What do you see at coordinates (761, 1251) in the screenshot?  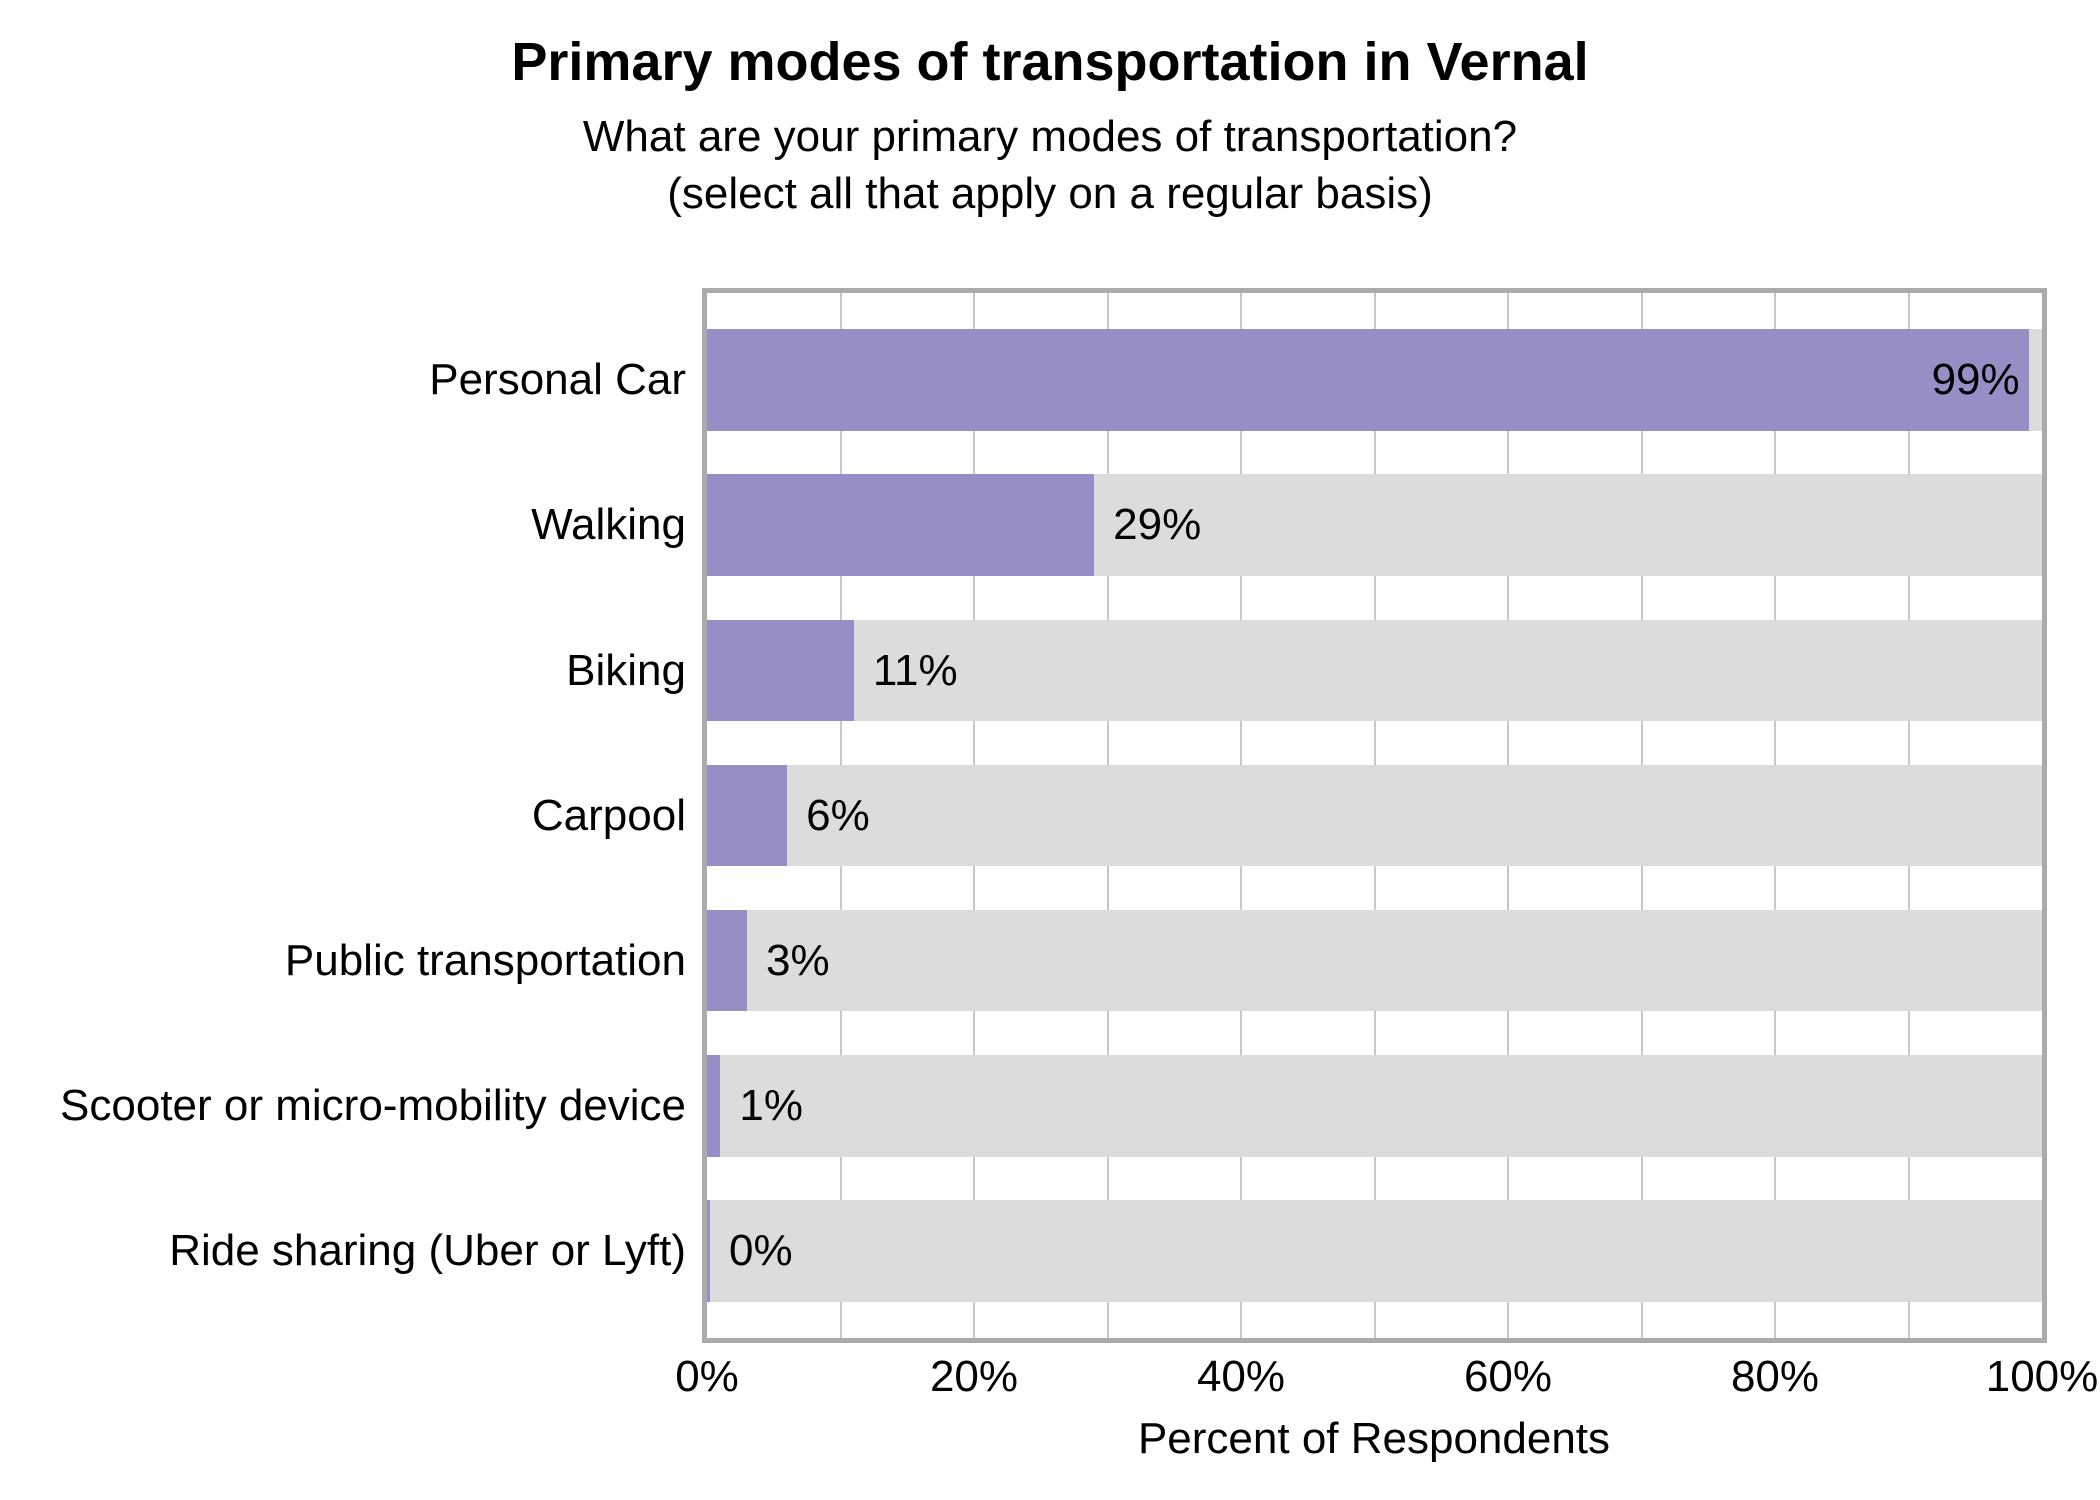 I see `value-label: 0%` at bounding box center [761, 1251].